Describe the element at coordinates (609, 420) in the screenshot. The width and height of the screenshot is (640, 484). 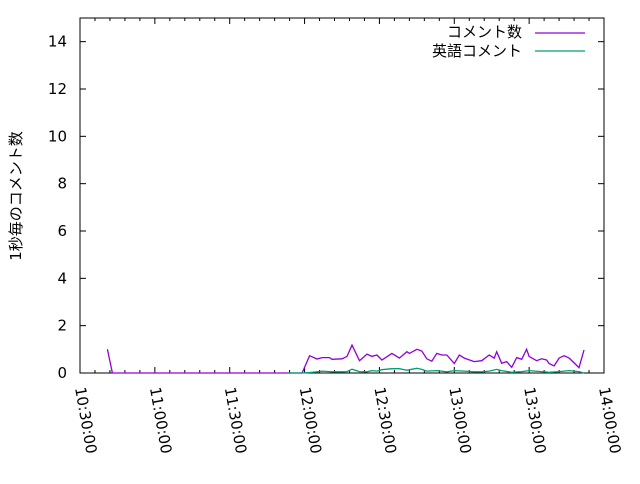
I see `x-tick-label: 14:00:00` at that location.